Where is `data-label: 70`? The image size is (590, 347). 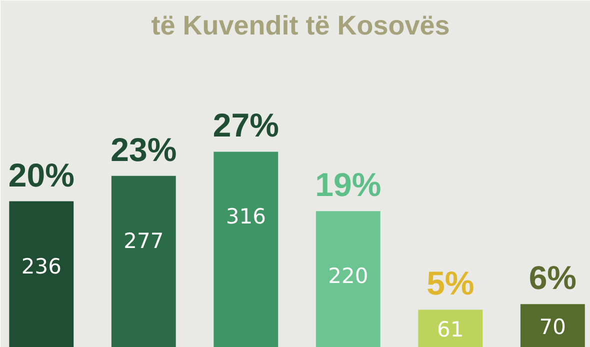
data-label: 70 is located at coordinates (552, 326).